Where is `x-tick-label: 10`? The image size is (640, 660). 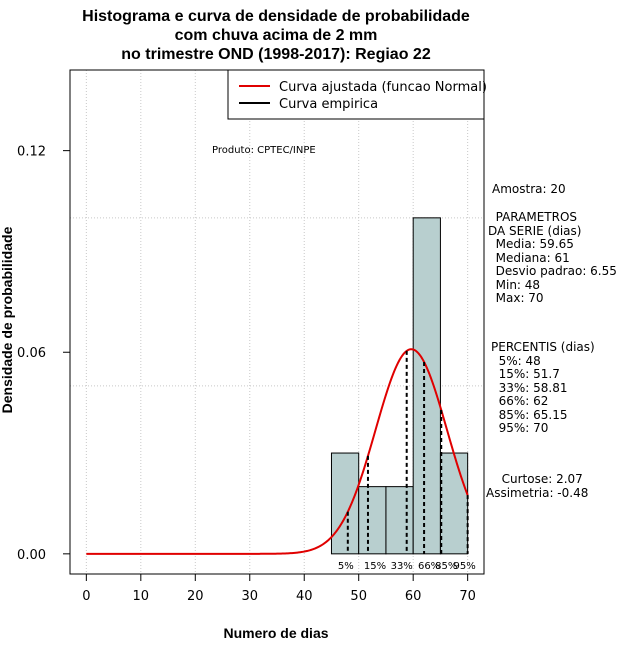
x-tick-label: 10 is located at coordinates (141, 596).